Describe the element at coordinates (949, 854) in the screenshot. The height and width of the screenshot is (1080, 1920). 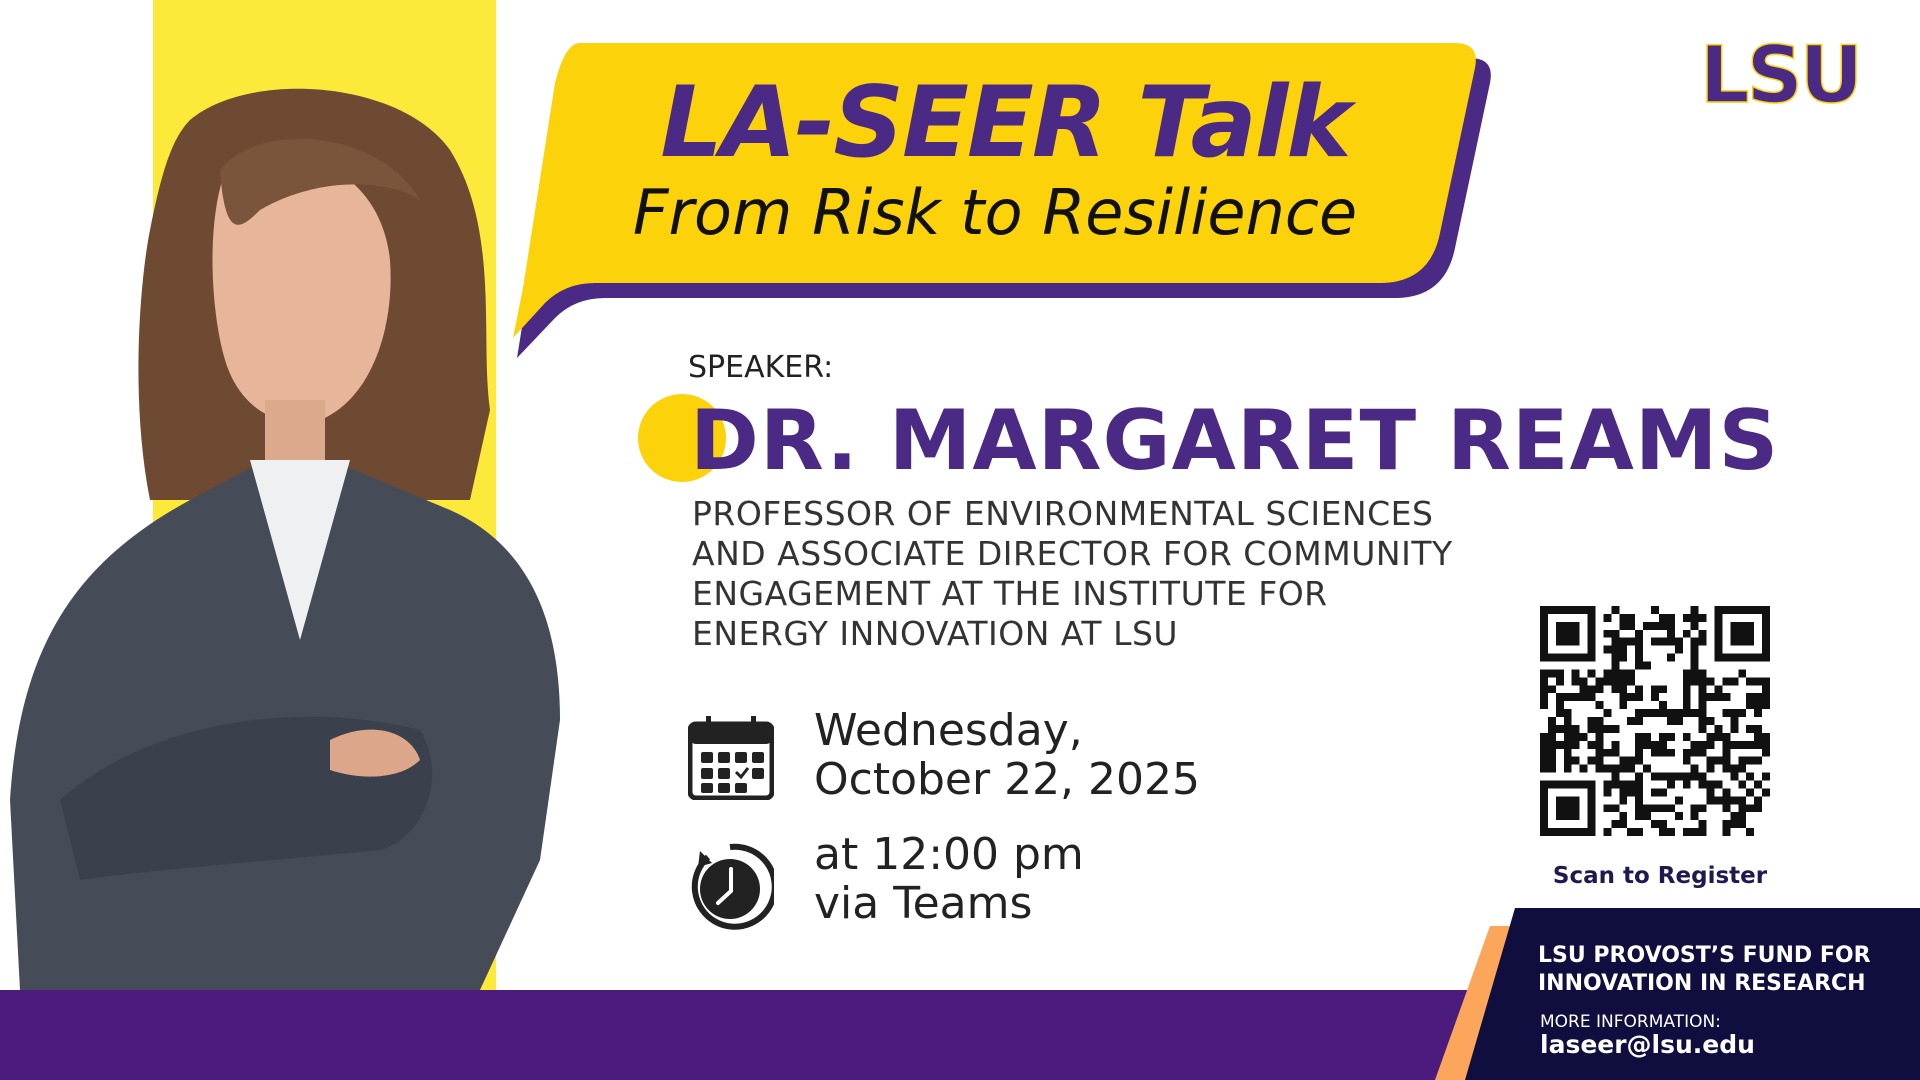
I see `time-line: at 12:00 pm` at that location.